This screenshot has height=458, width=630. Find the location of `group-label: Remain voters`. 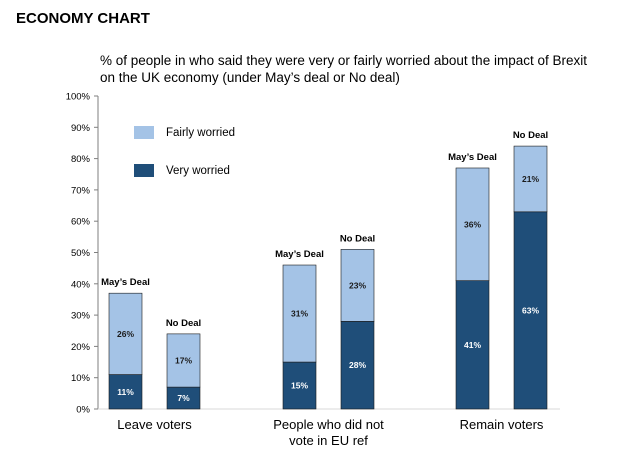

group-label: Remain voters is located at coordinates (502, 424).